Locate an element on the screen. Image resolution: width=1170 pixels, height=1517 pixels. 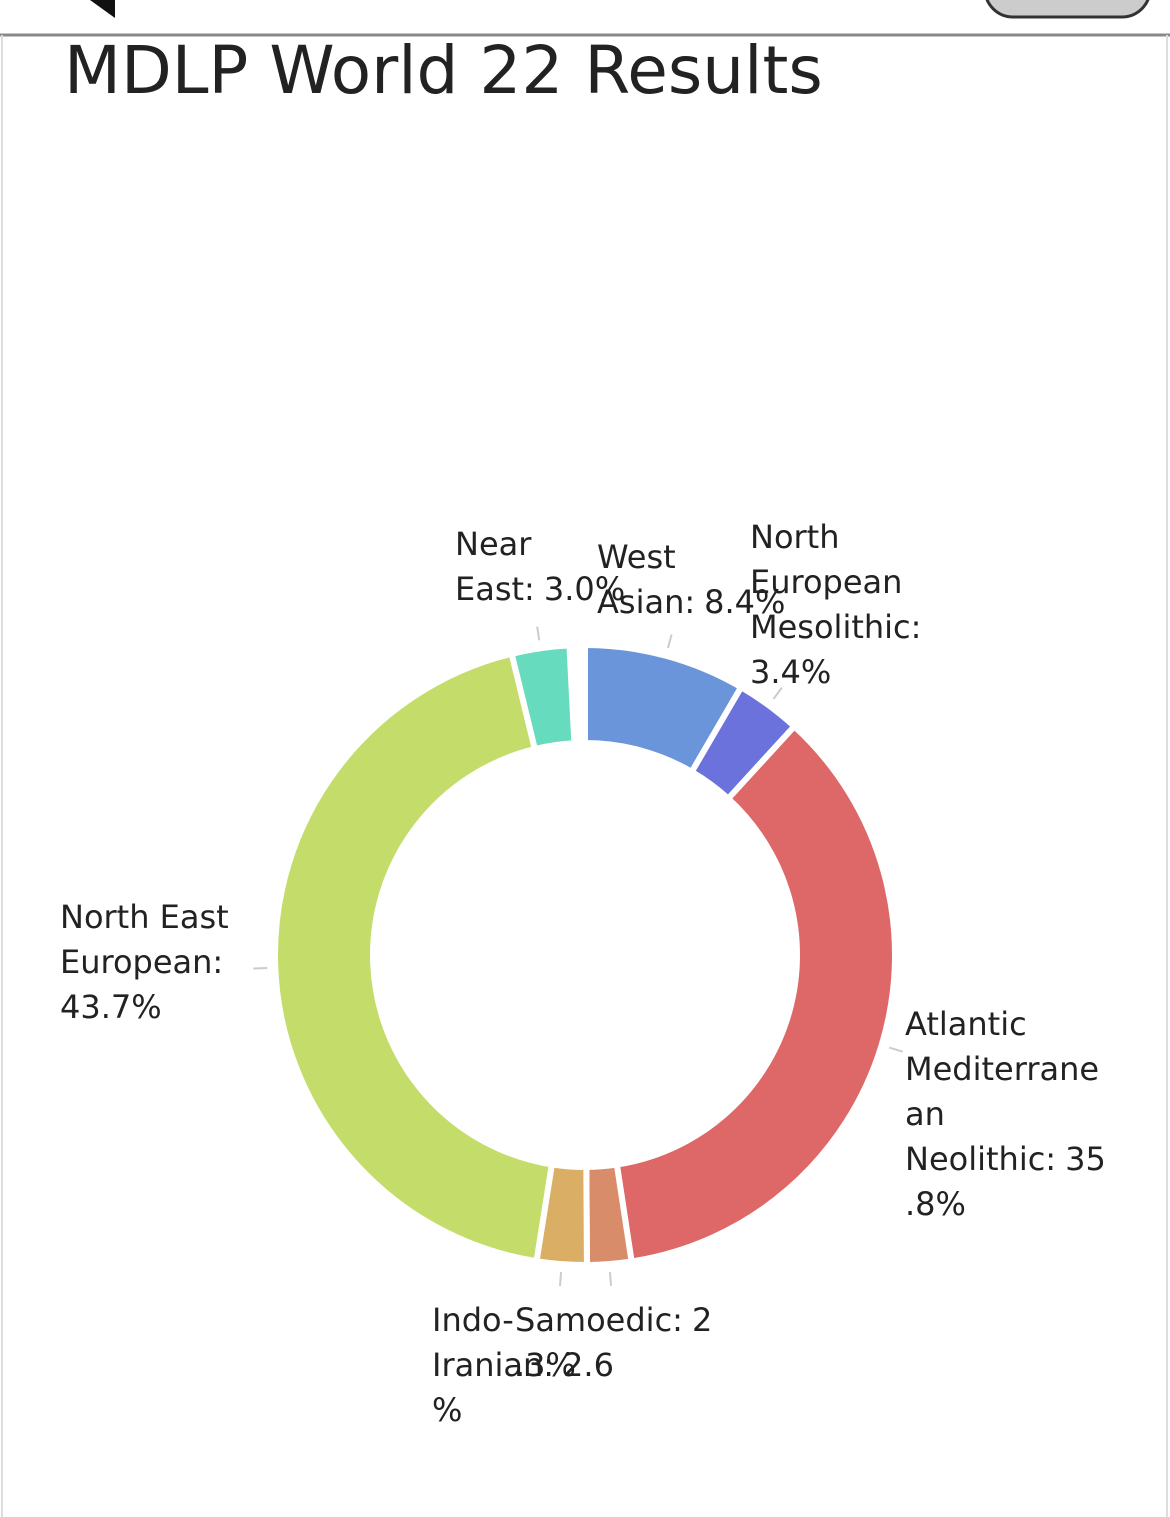
slice-name: Atlantic Mediterranean Neolithic: is located at coordinates (1002, 1091).